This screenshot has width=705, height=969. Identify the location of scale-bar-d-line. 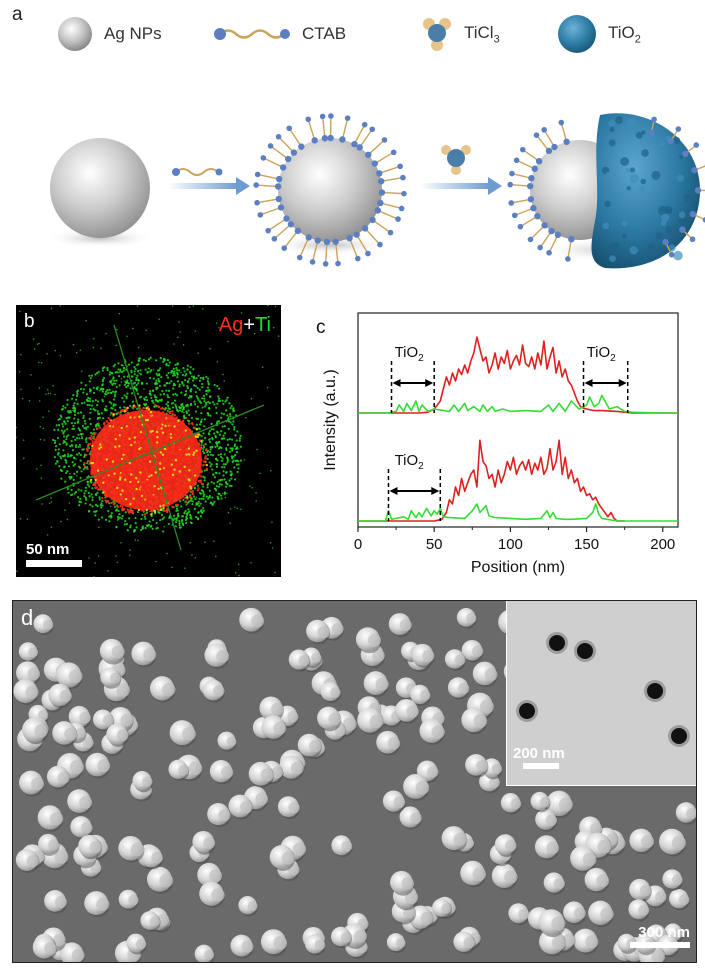
(660, 945).